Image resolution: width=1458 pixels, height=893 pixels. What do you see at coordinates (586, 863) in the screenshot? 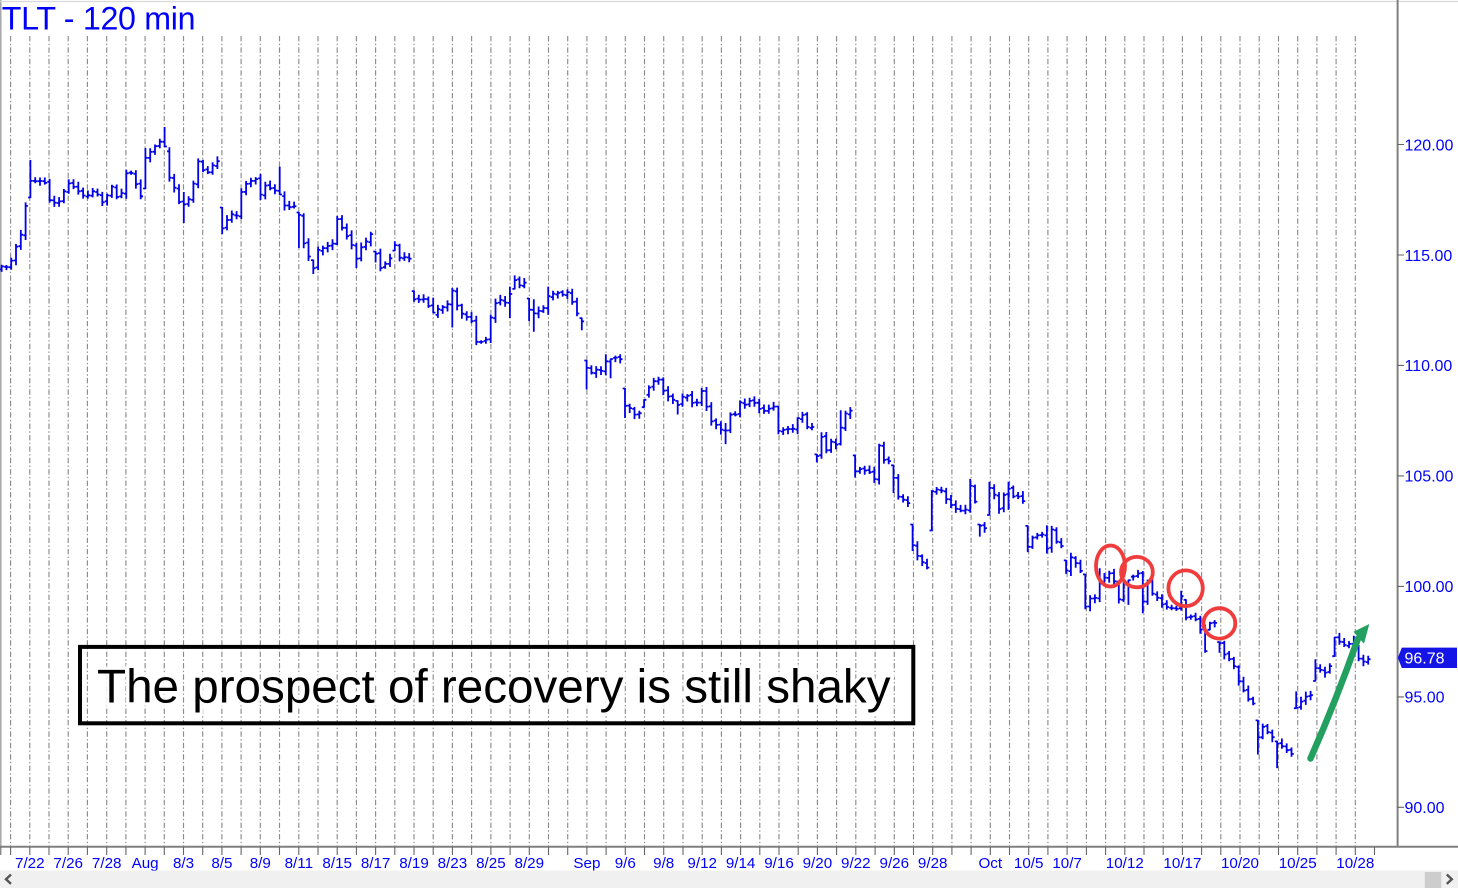
I see `svg-text: Sep` at bounding box center [586, 863].